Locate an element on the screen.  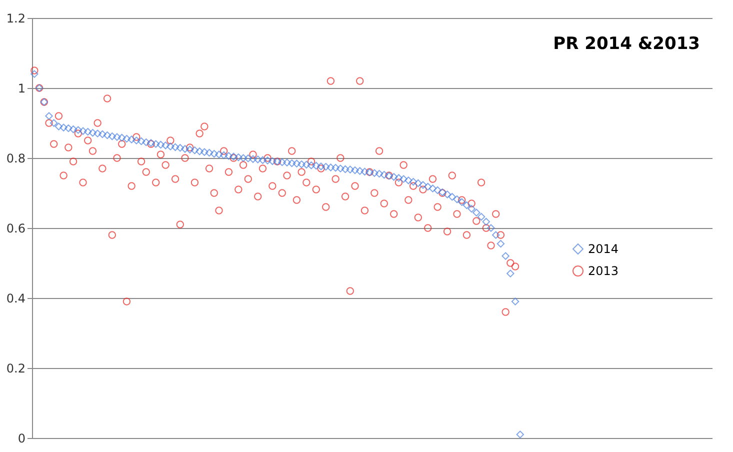
y-tick-label: 1 is located at coordinates (22, 89).